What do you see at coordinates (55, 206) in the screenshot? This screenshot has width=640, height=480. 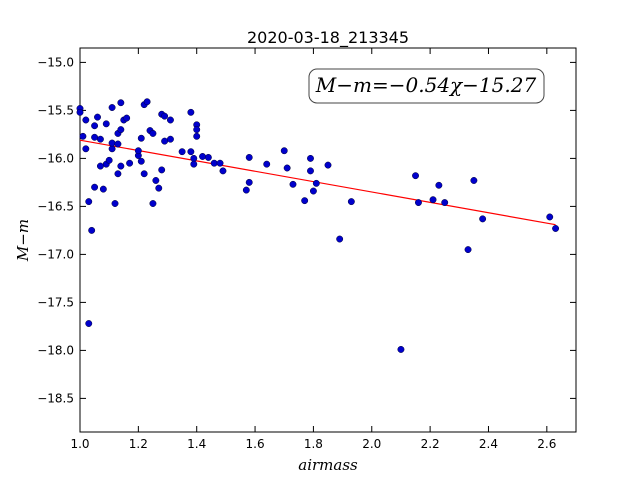 I see `y-tick-label: −16.5` at bounding box center [55, 206].